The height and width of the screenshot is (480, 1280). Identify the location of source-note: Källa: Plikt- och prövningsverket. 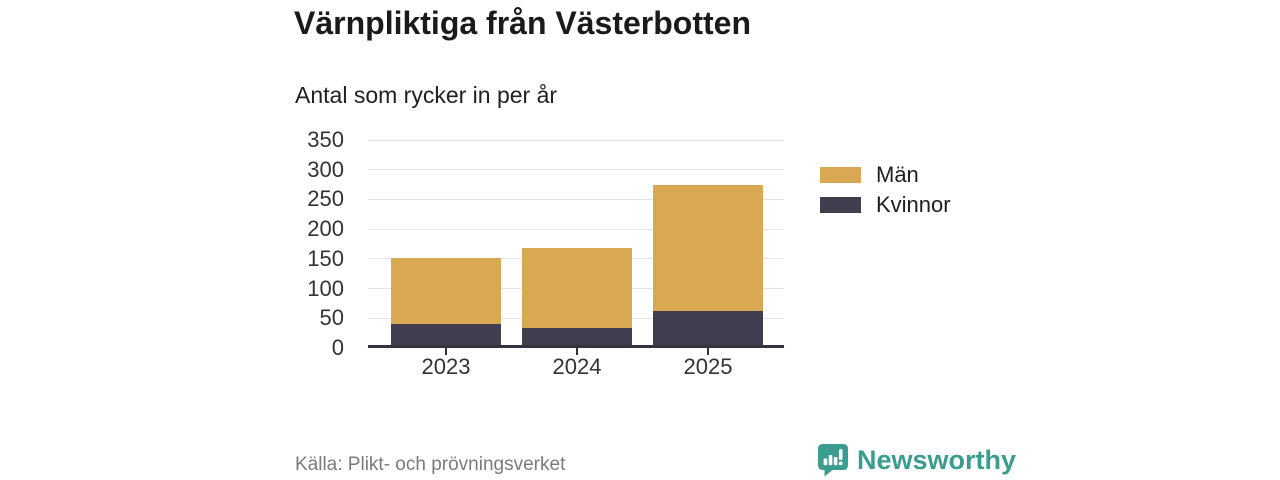
(430, 464).